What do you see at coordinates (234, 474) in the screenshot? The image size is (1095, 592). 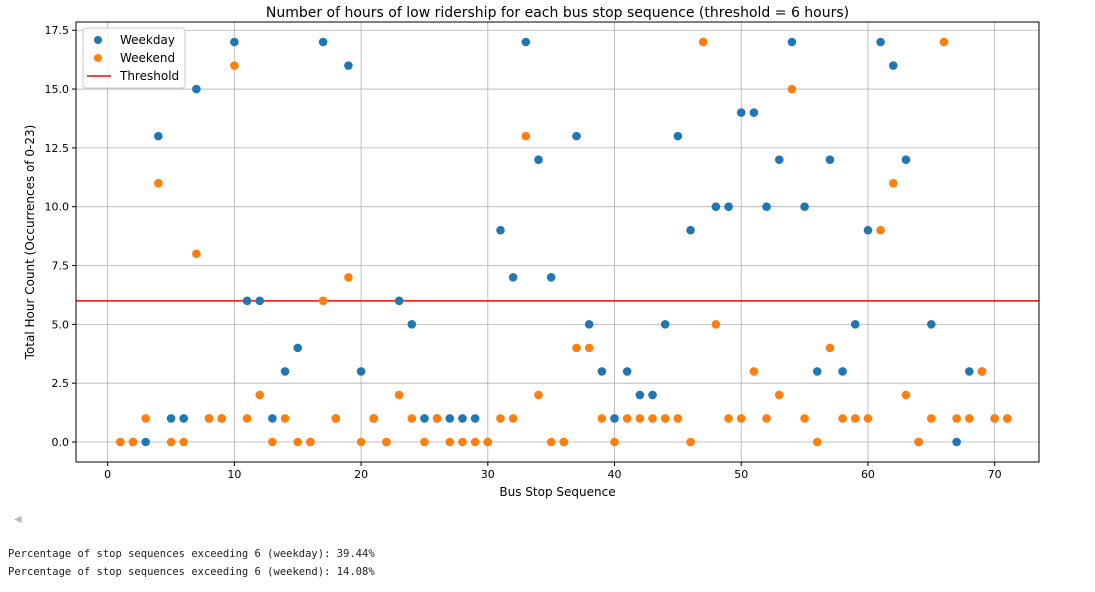 I see `x-tick-label: 10` at bounding box center [234, 474].